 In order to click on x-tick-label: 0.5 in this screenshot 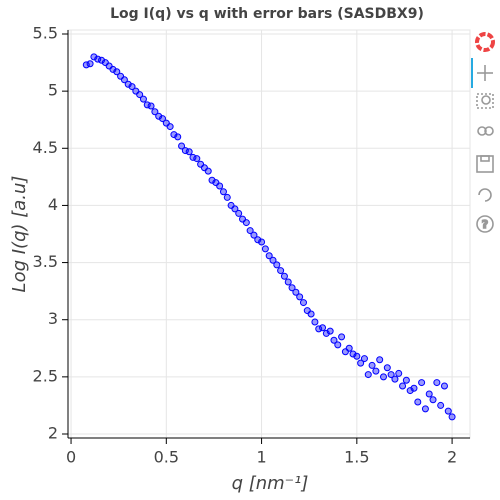, I will do `click(166, 457)`.